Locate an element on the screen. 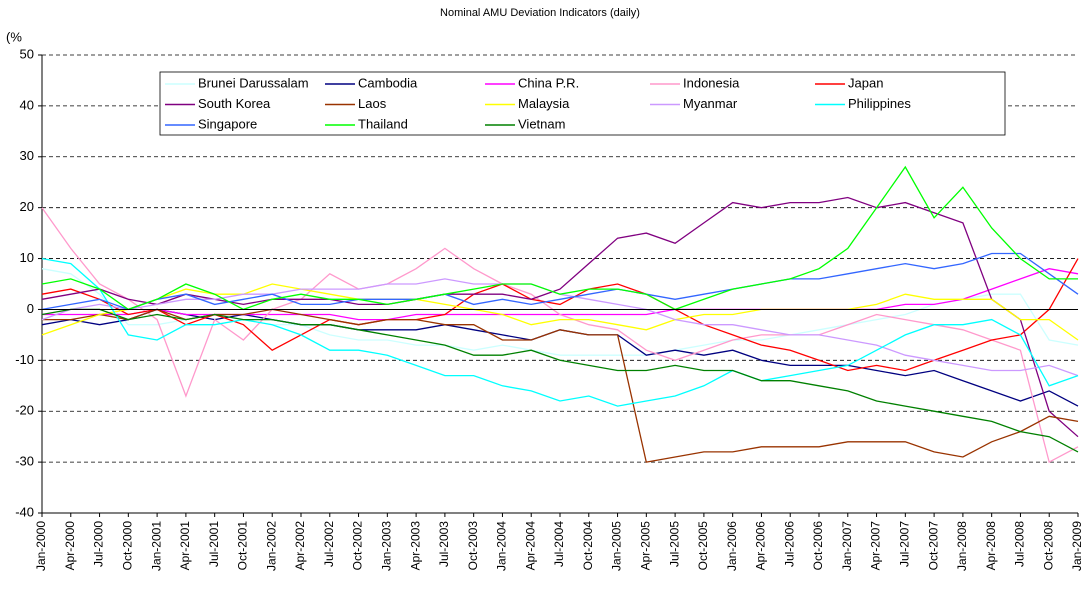 The width and height of the screenshot is (1082, 597). x-tick-label: Oct-2005 is located at coordinates (703, 546).